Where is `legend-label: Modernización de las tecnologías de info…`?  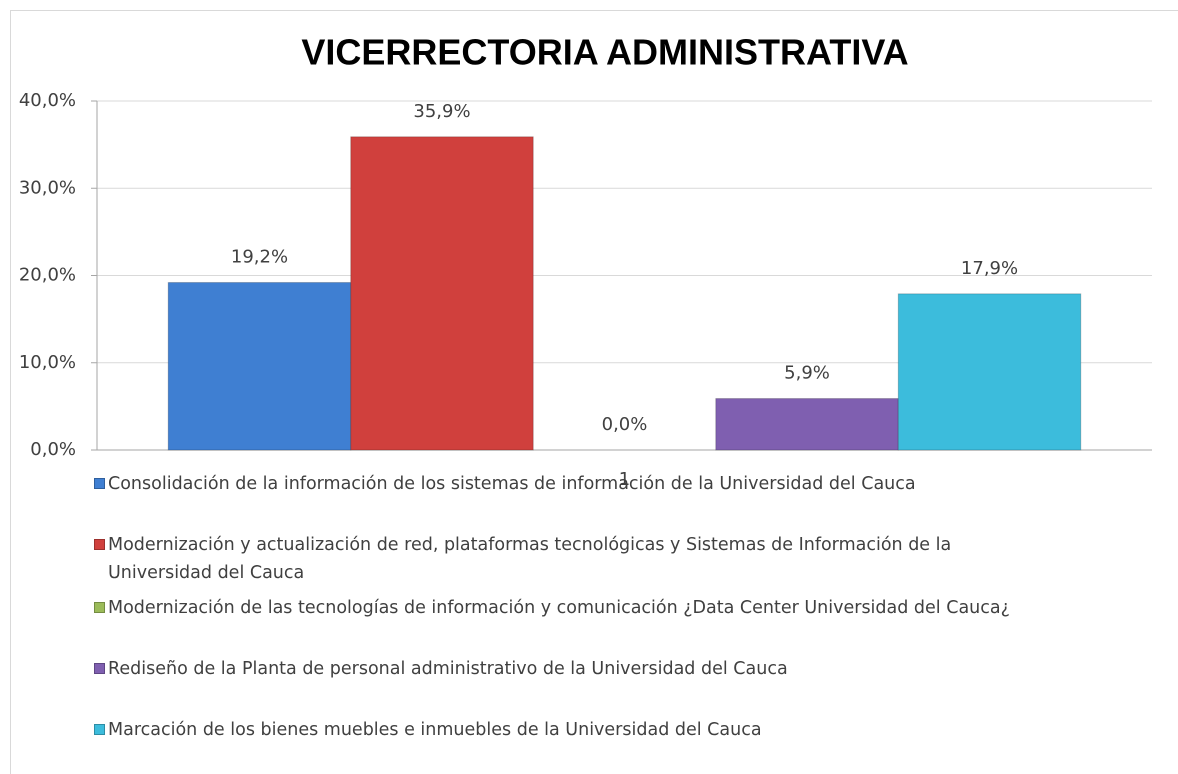 legend-label: Modernización de las tecnologías de info… is located at coordinates (559, 608).